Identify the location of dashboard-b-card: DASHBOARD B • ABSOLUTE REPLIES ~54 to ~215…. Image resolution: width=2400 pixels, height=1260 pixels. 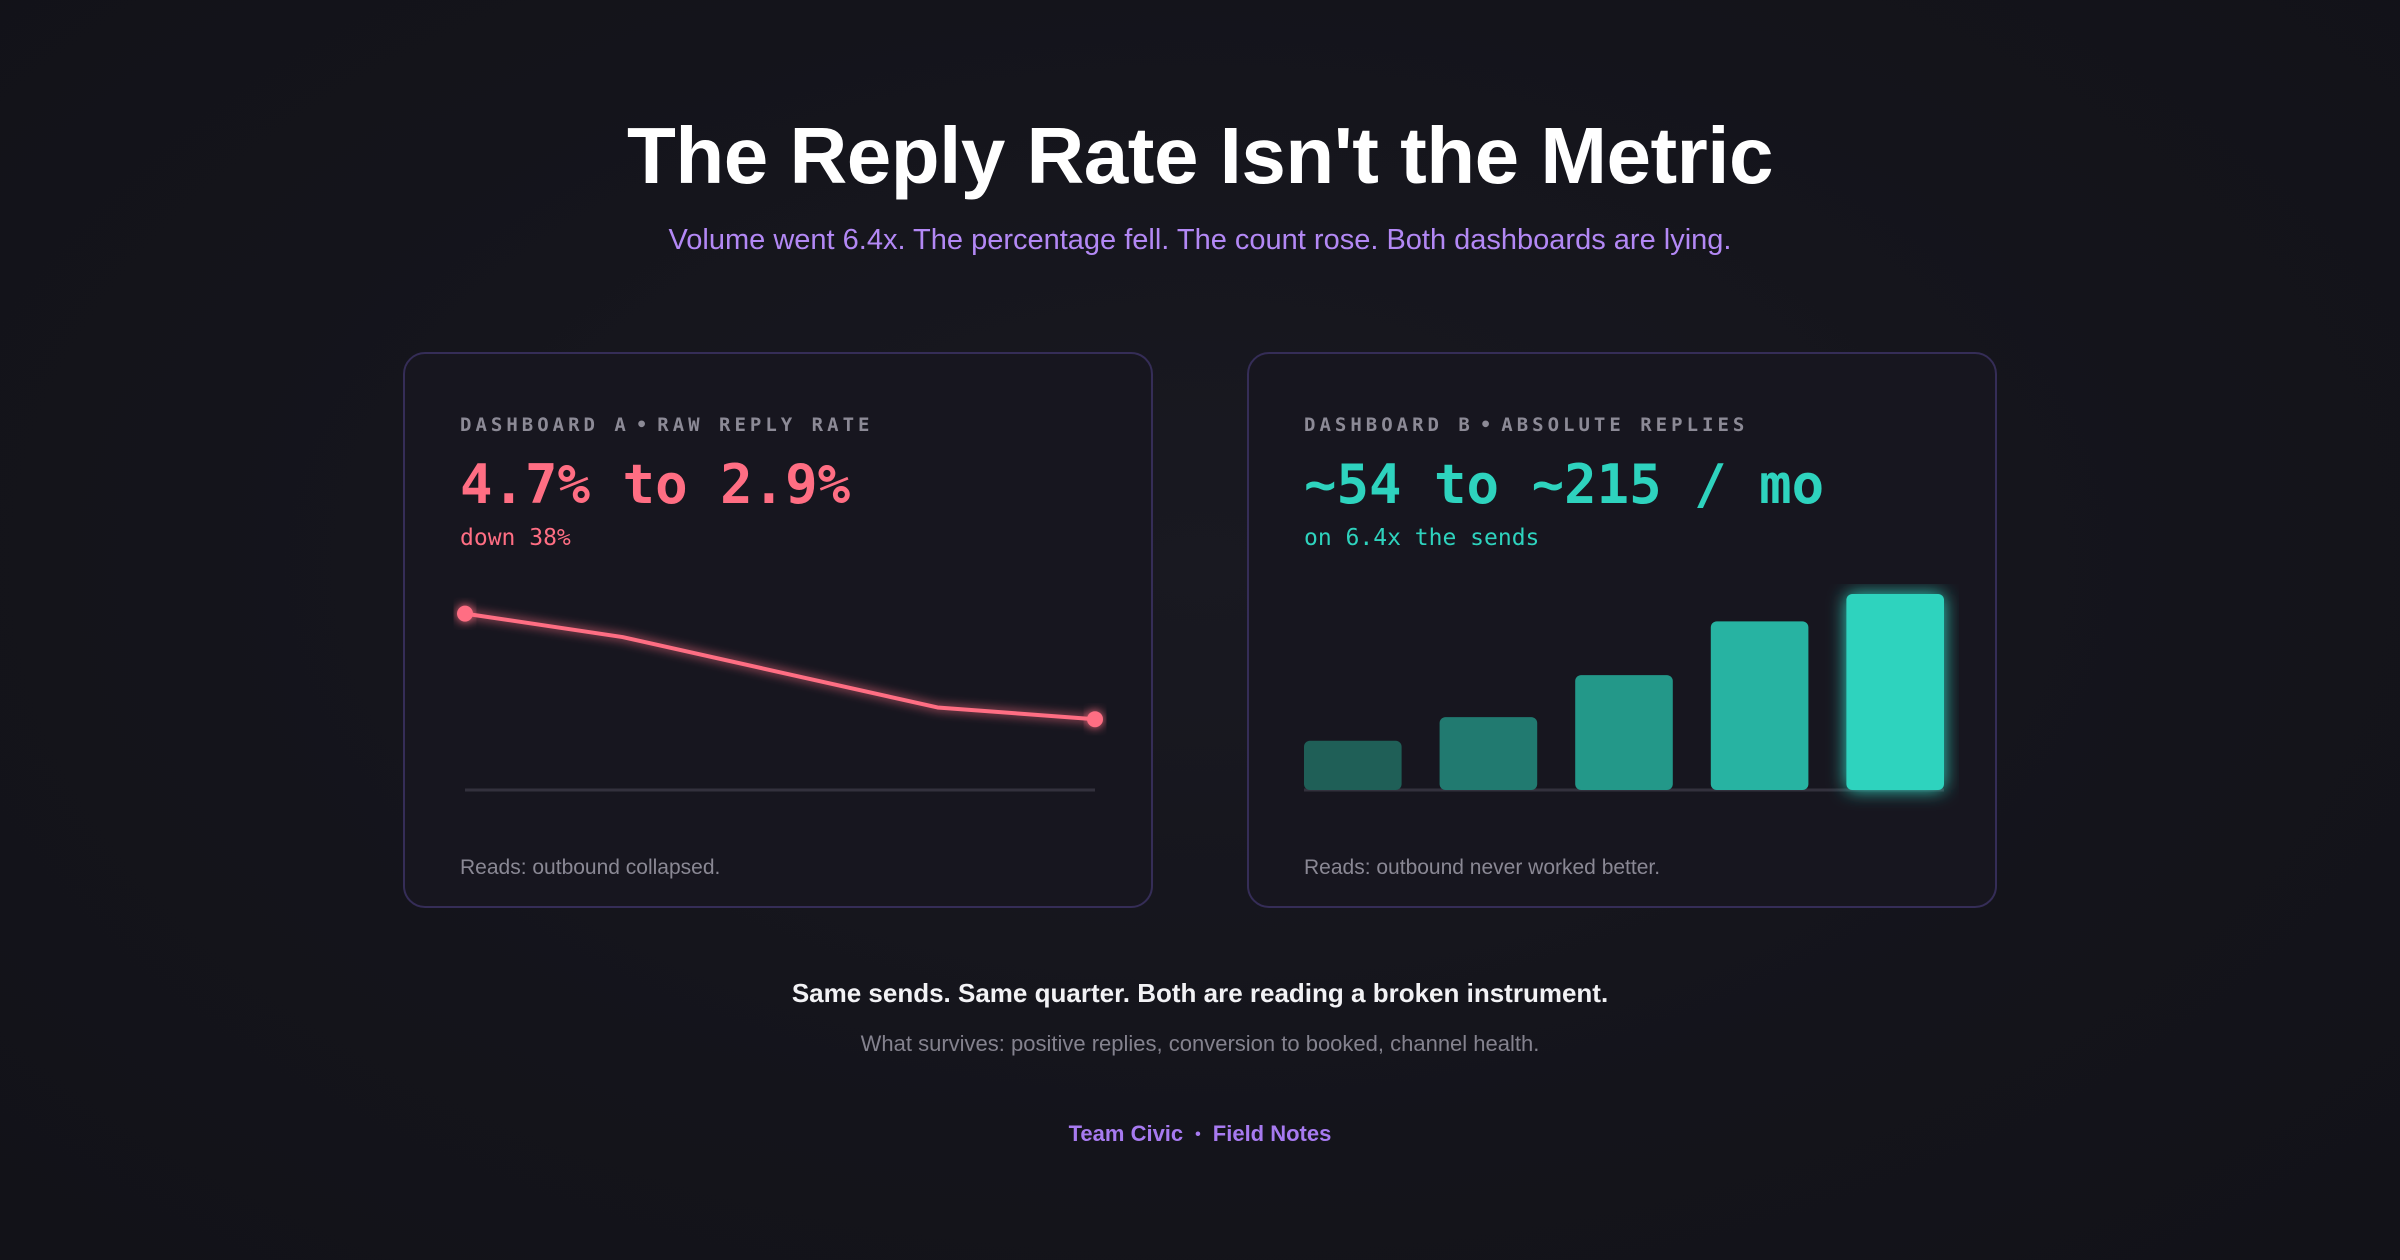
(1622, 630).